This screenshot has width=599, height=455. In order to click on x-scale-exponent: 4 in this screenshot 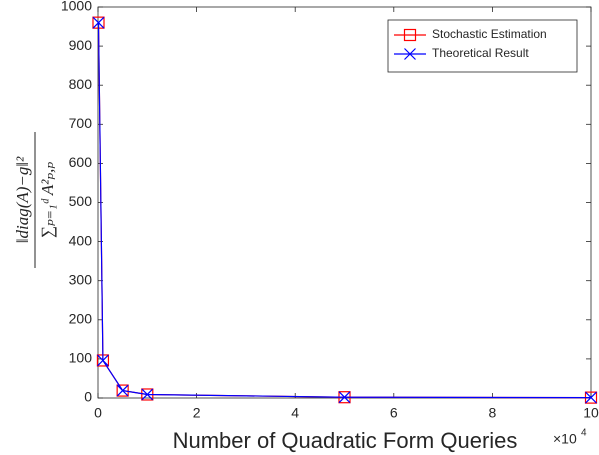, I will do `click(584, 433)`.